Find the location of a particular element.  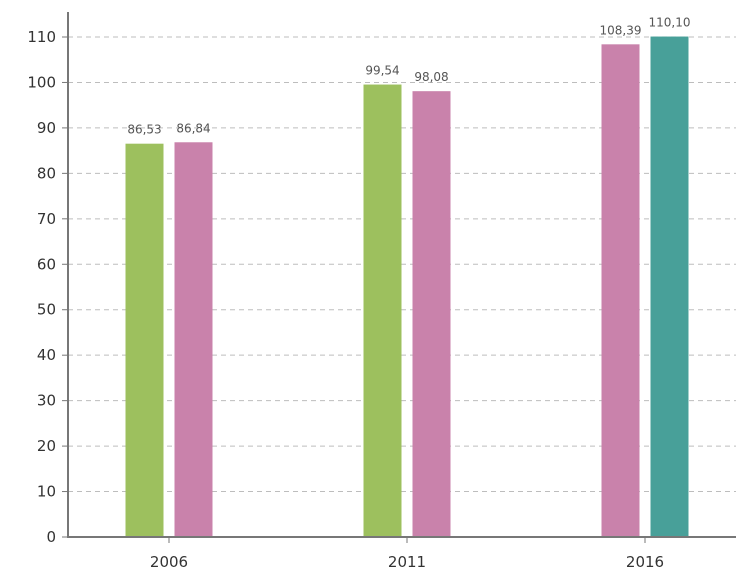

y-tick-label-110: 110 is located at coordinates (41, 37).